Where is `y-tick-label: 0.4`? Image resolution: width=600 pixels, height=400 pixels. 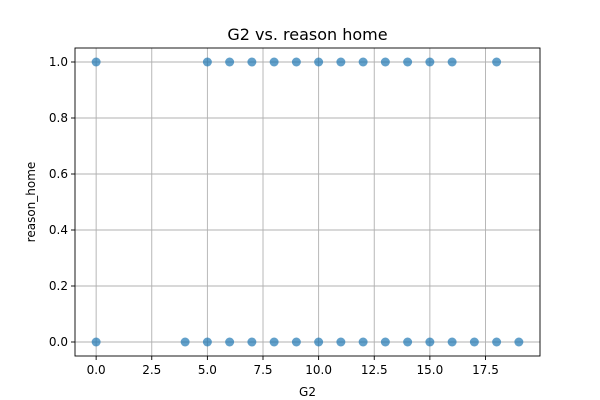
y-tick-label: 0.4 is located at coordinates (58, 230).